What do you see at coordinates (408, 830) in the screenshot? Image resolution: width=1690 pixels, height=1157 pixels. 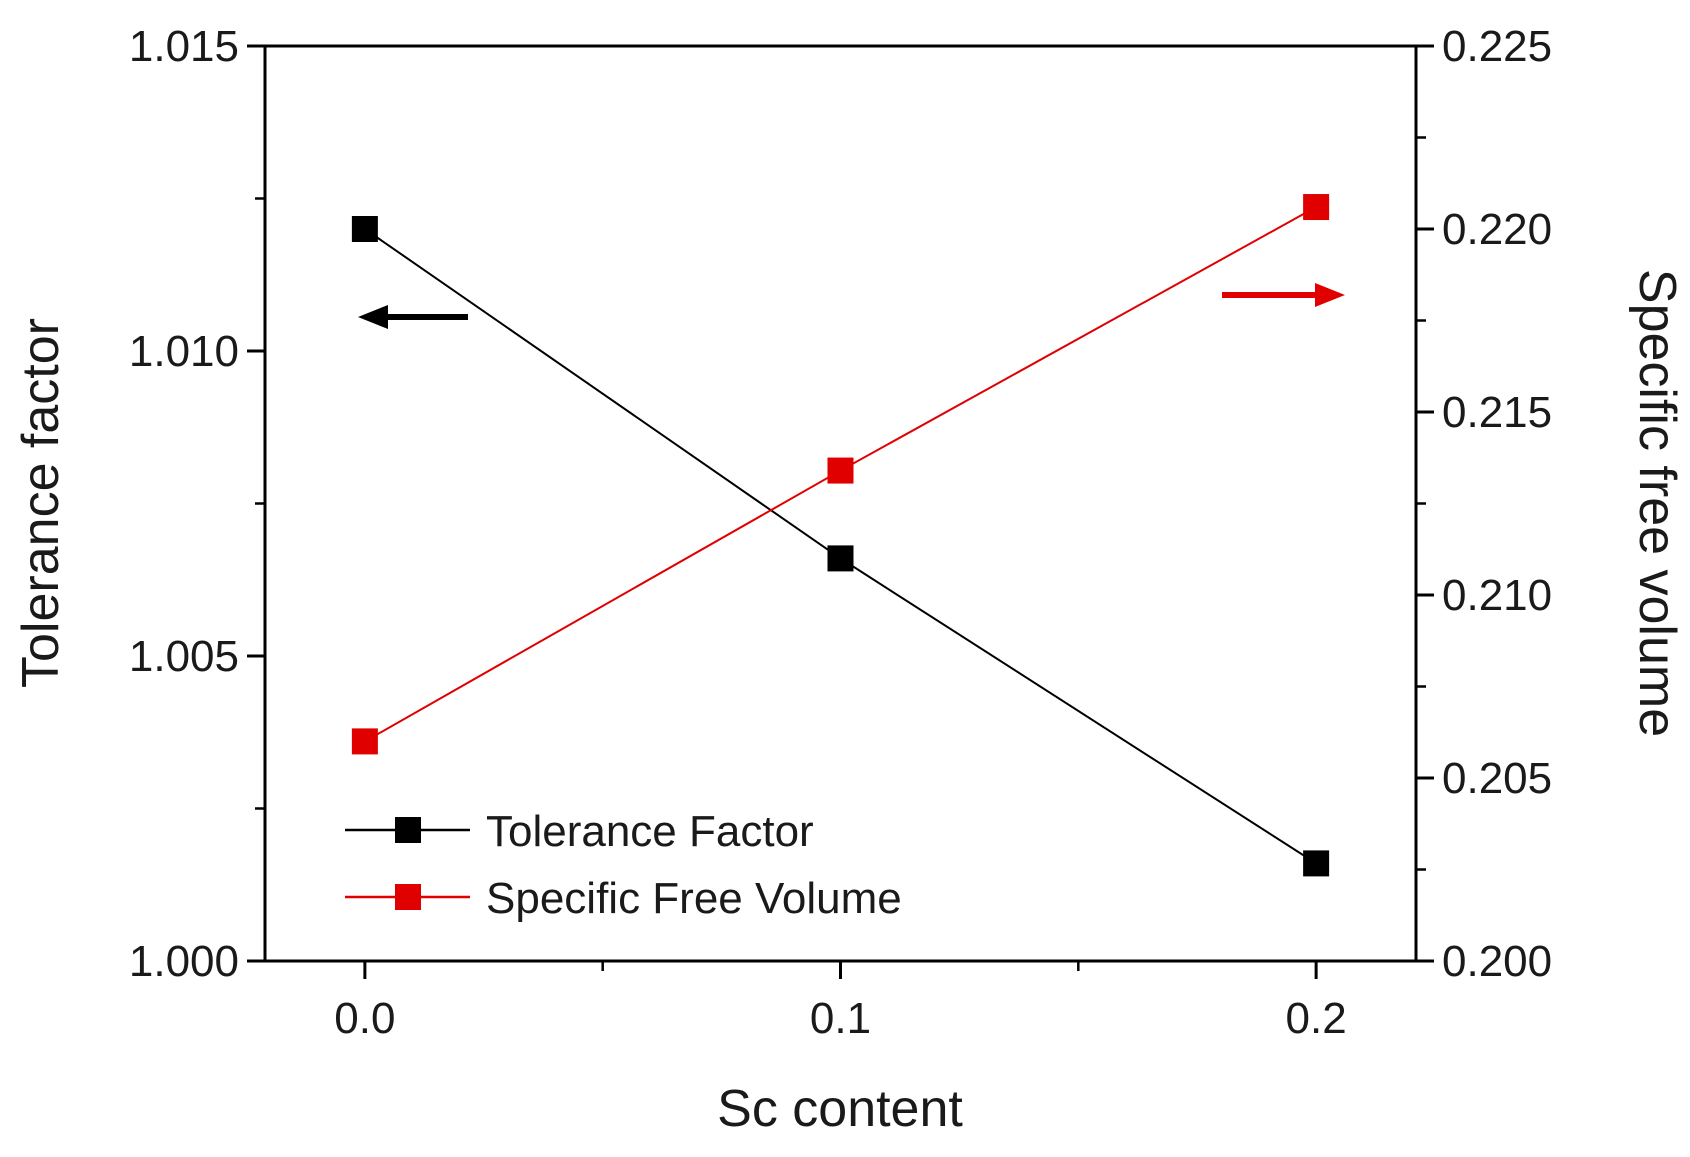 I see `legend-marker-tolerance-factor` at bounding box center [408, 830].